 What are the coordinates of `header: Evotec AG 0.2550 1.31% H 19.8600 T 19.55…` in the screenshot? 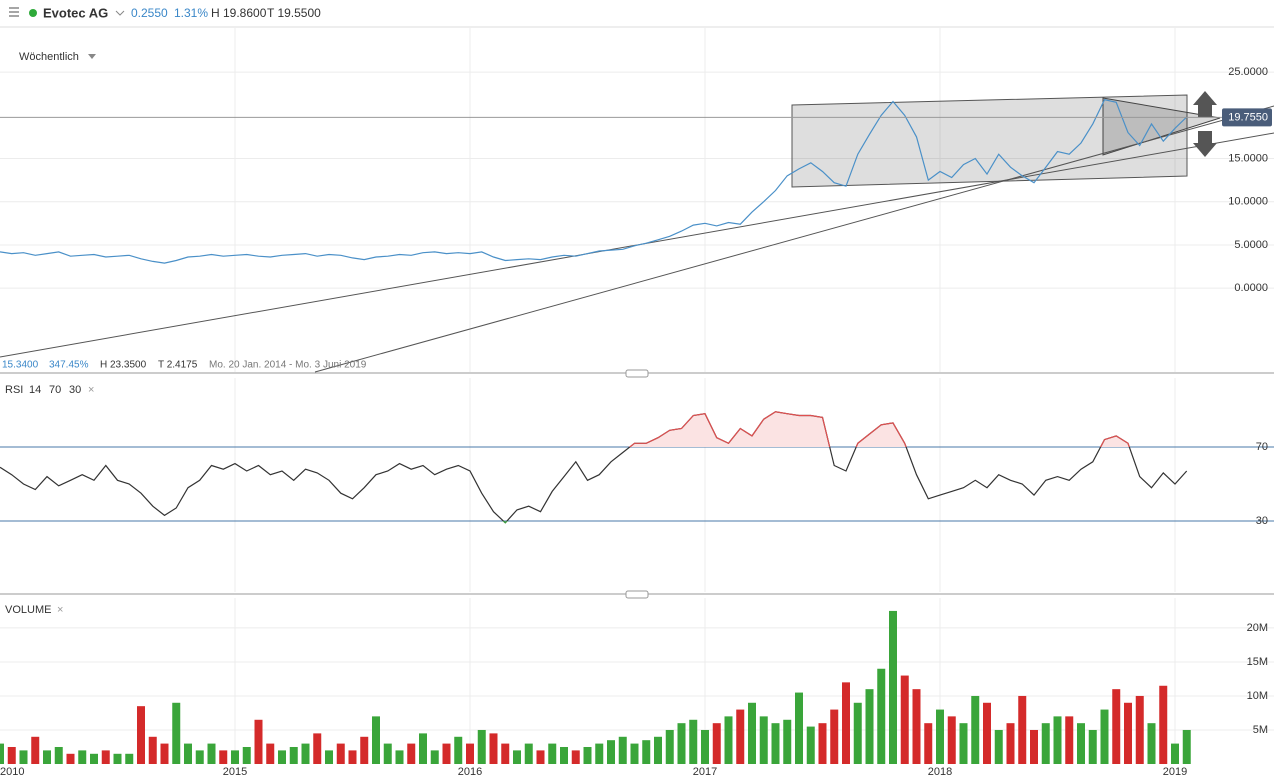 It's located at (637, 14).